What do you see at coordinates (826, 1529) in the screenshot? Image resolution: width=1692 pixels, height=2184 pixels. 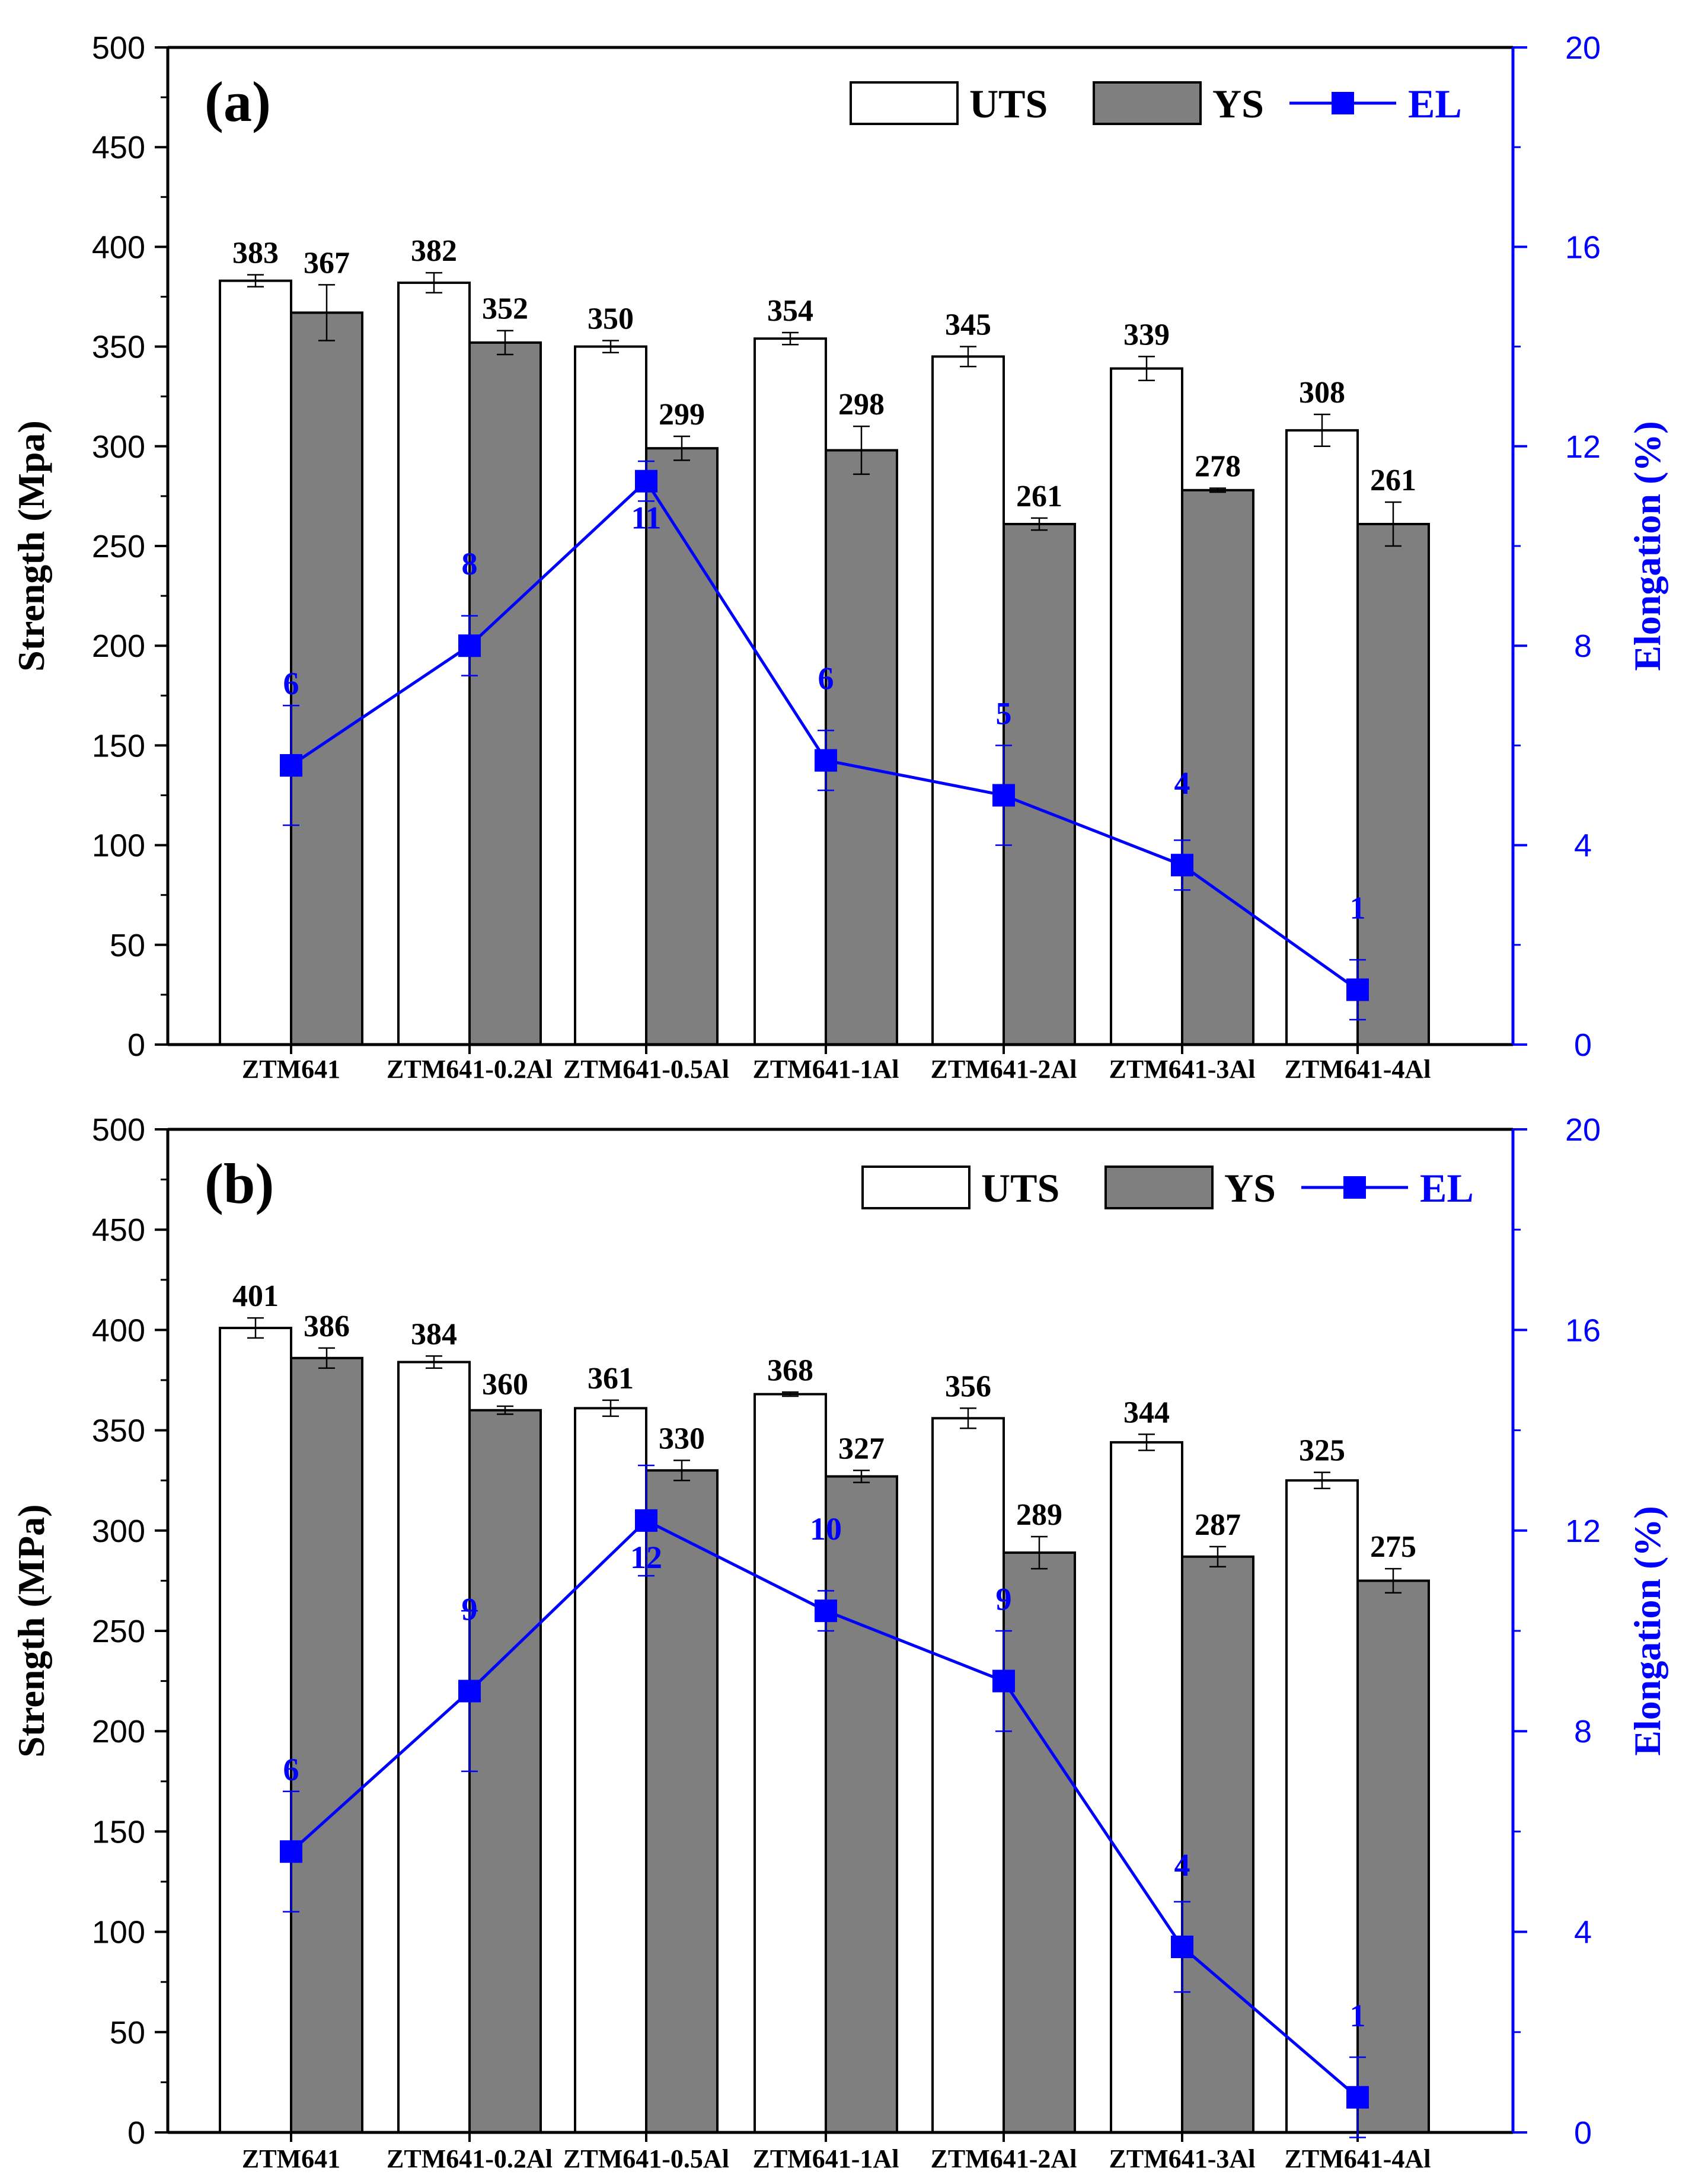 I see `el-value-label: 10` at bounding box center [826, 1529].